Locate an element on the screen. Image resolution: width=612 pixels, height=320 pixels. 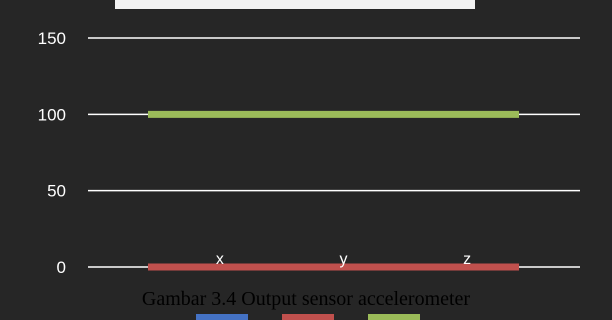
y-tick-label-0: 0 is located at coordinates (61, 267).